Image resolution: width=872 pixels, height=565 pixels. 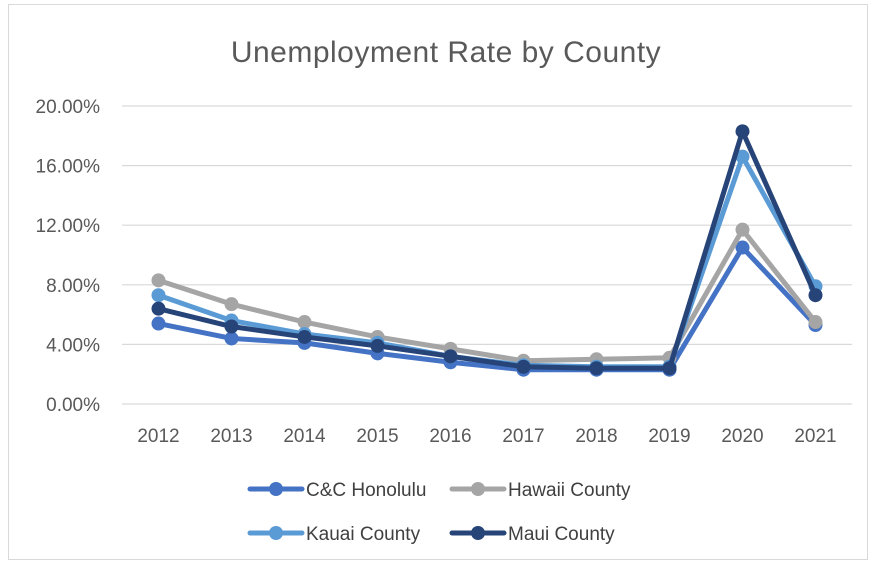 What do you see at coordinates (68, 226) in the screenshot?
I see `y-tick-label: 12.00%` at bounding box center [68, 226].